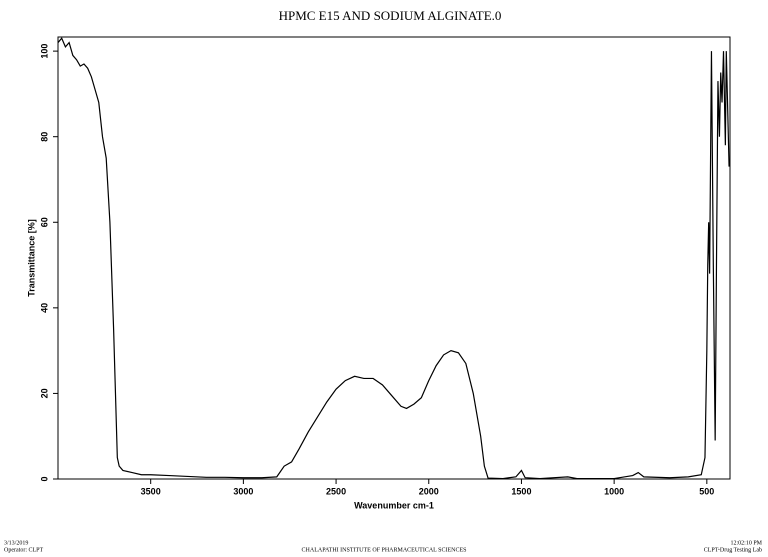 The width and height of the screenshot is (768, 557). Describe the element at coordinates (336, 491) in the screenshot. I see `x-tick-label: 2500` at that location.